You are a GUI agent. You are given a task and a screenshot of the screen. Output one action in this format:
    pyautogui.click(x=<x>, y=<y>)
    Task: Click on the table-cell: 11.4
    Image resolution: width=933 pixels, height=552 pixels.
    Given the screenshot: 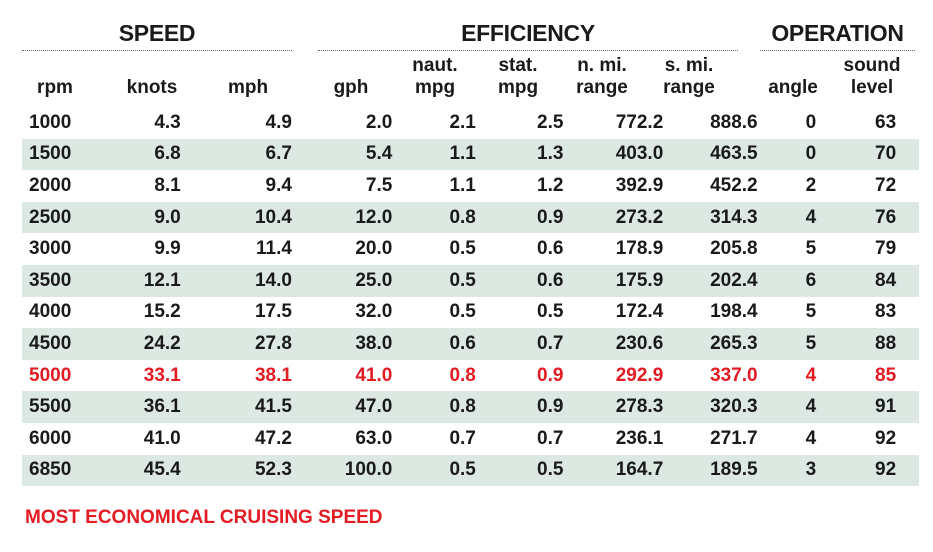 What is the action you would take?
    pyautogui.click(x=274, y=249)
    